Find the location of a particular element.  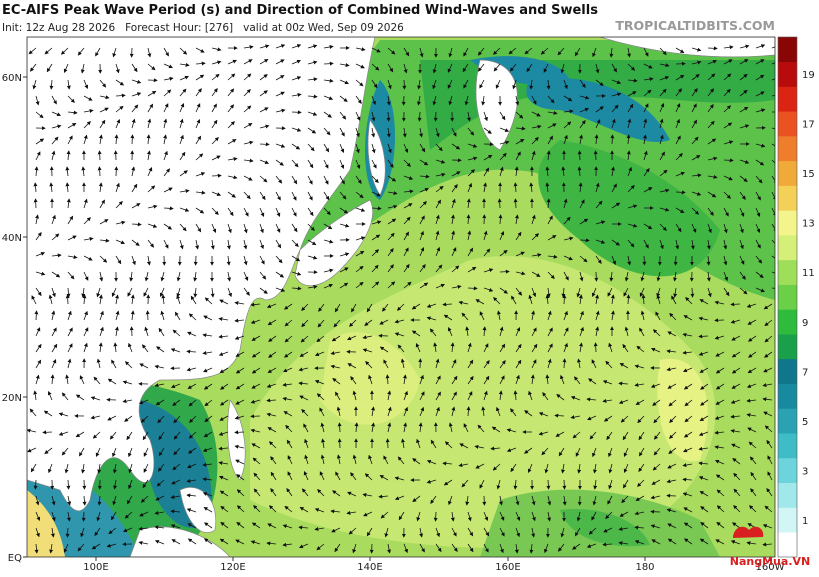

colorbar-label: 9 is located at coordinates (805, 323).